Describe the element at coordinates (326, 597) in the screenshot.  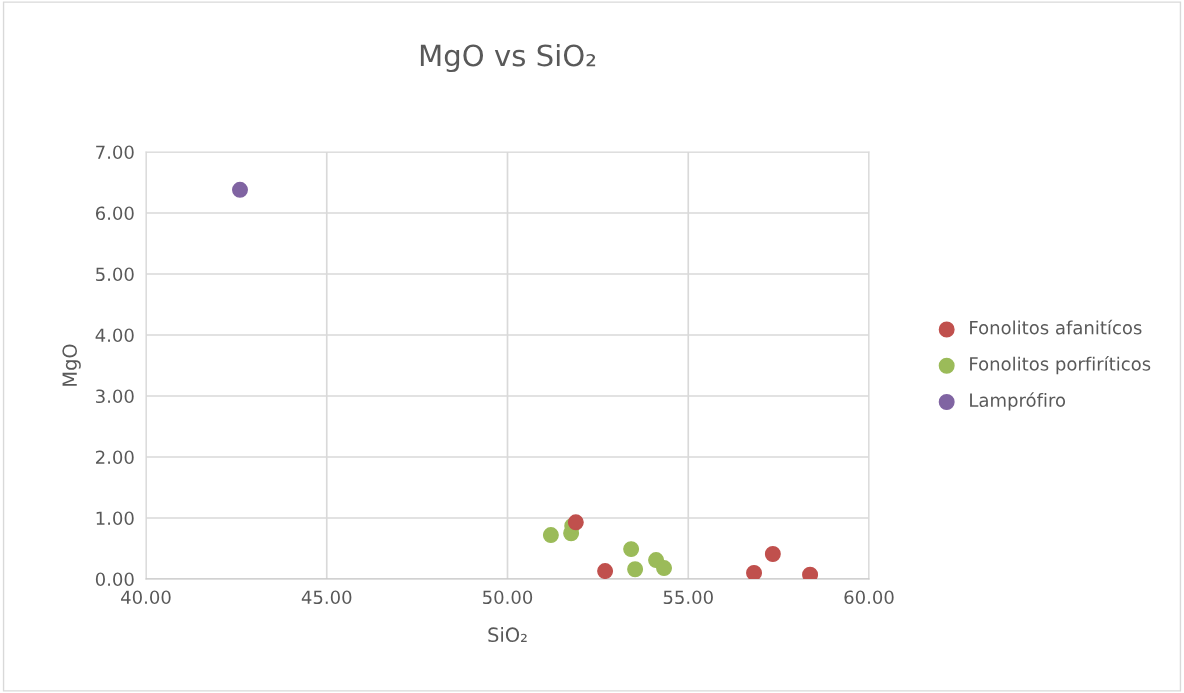
I see `x-tick-label: 45.00` at that location.